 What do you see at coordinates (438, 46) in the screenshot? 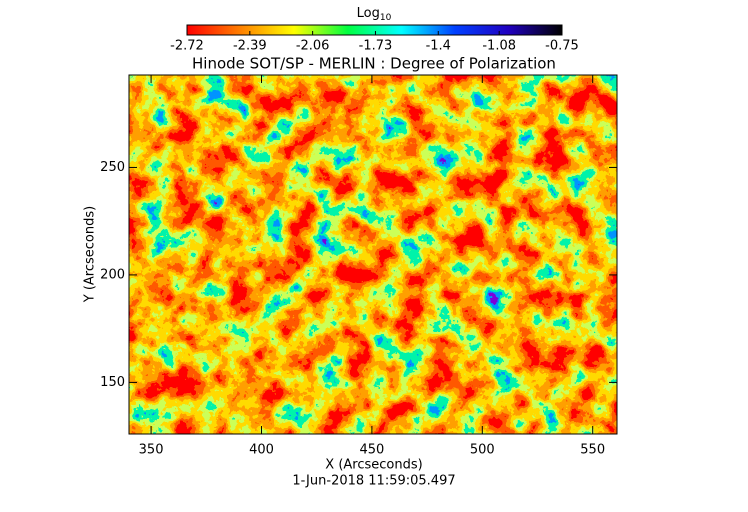
I see `colorbar-tick-label: -1.4` at bounding box center [438, 46].